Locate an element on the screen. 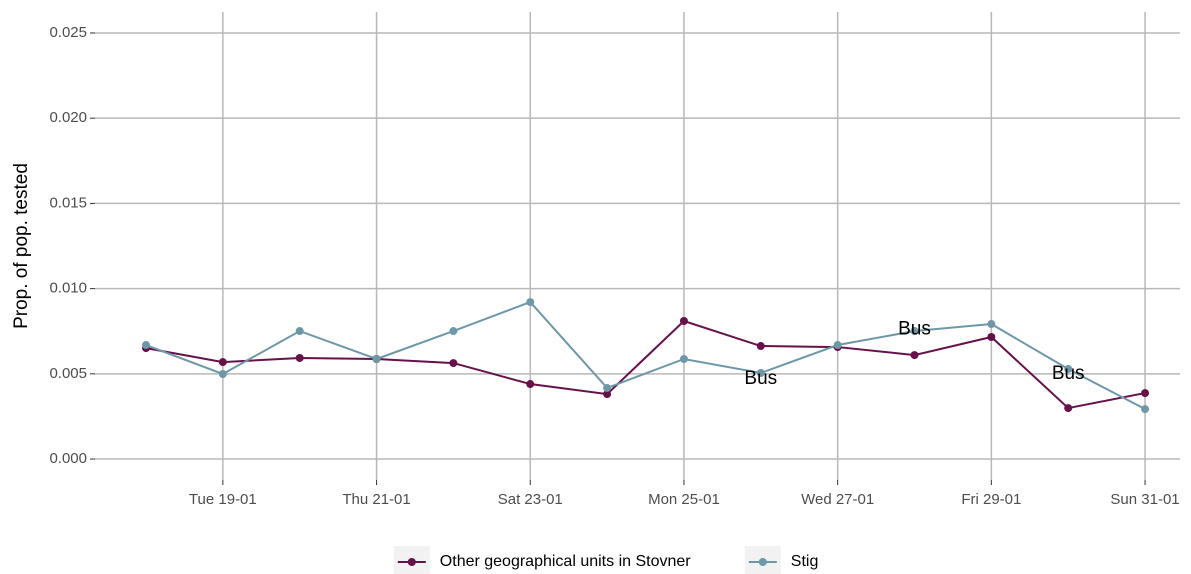 The image size is (1191, 574). legend: Other geographical units in Stovner Stig is located at coordinates (606, 560).